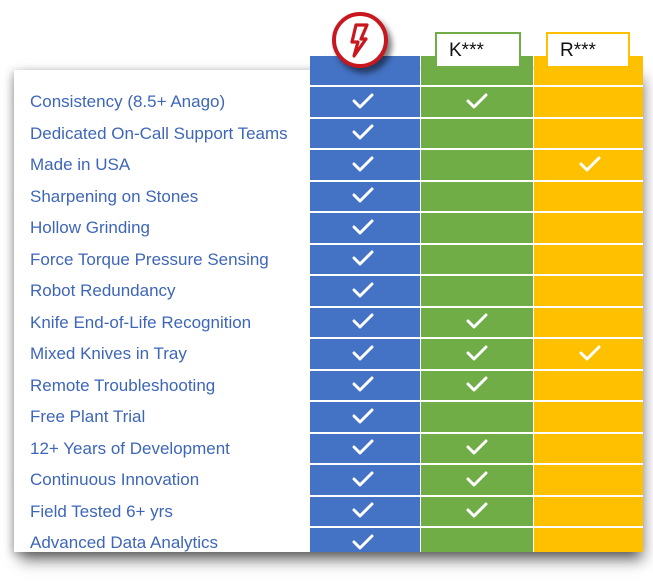 The image size is (653, 586). Describe the element at coordinates (123, 385) in the screenshot. I see `feature-label: Remote Troubleshooting` at that location.